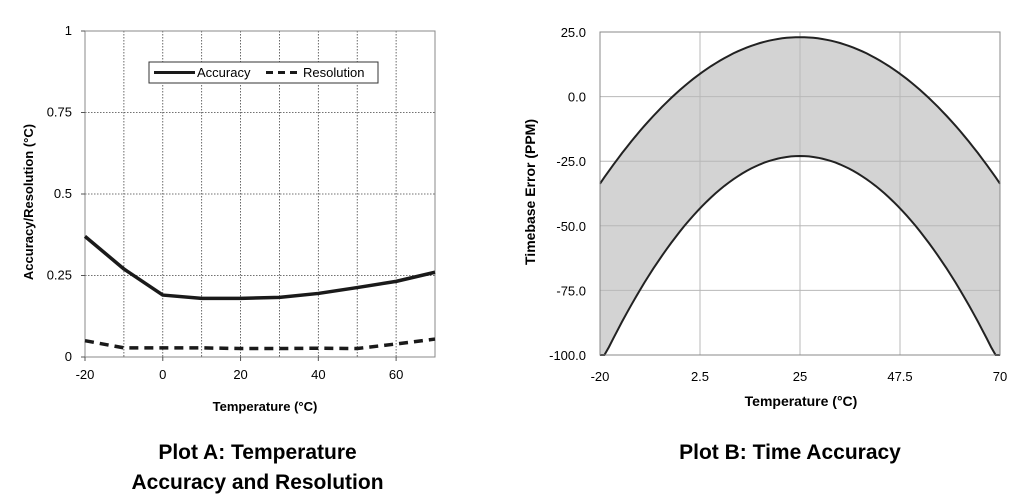 The height and width of the screenshot is (503, 1015). Describe the element at coordinates (800, 110) in the screenshot. I see `upper-error-curve` at that location.